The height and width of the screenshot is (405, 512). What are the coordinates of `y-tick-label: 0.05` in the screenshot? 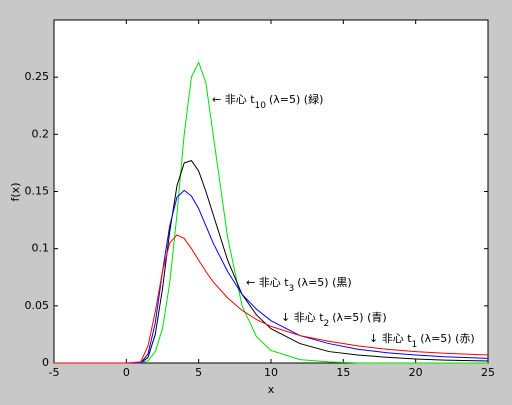 It's located at (37, 305).